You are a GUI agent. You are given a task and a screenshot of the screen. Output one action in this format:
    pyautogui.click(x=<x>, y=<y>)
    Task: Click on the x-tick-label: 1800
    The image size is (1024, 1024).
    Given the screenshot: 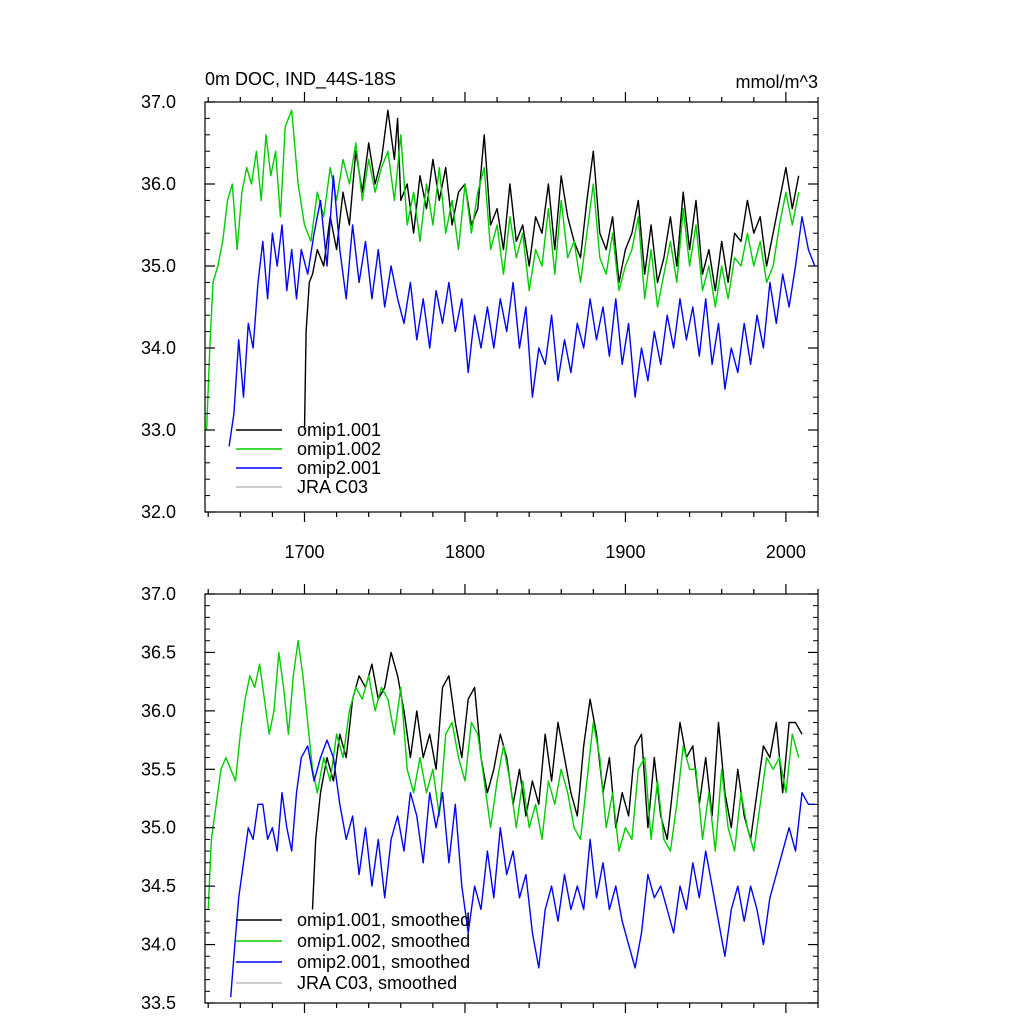 What is the action you would take?
    pyautogui.click(x=465, y=552)
    